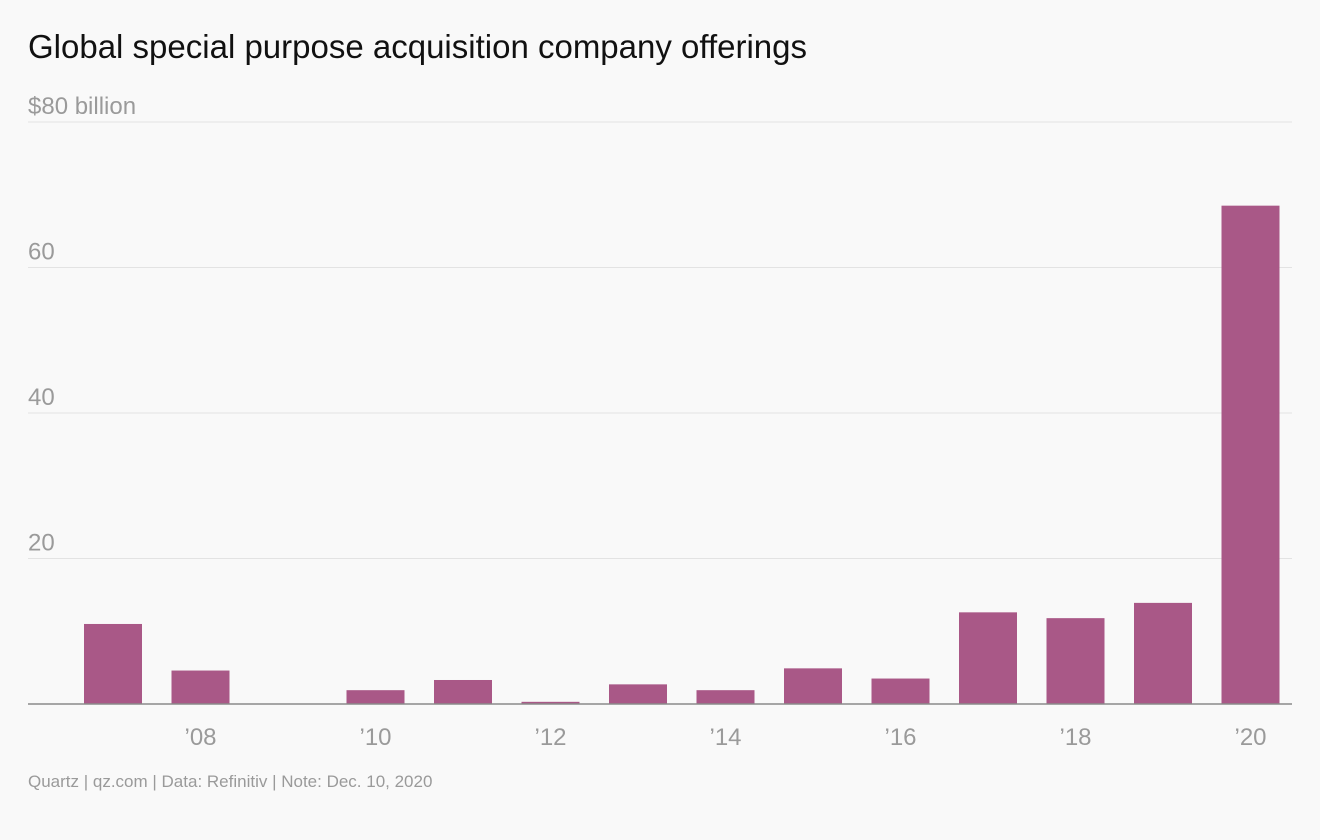  I want to click on bar-2010, so click(375, 697).